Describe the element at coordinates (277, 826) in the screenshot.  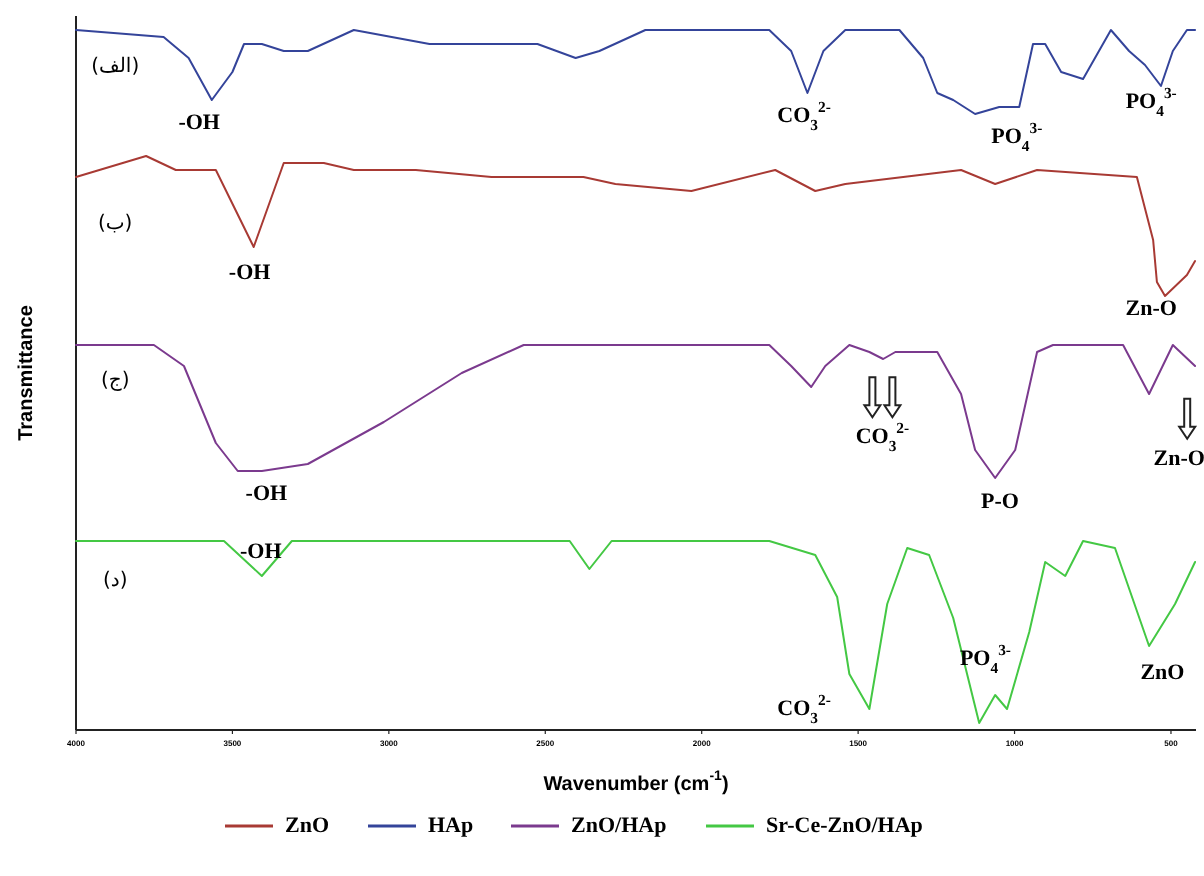
I see `legend-item: ZnO` at that location.